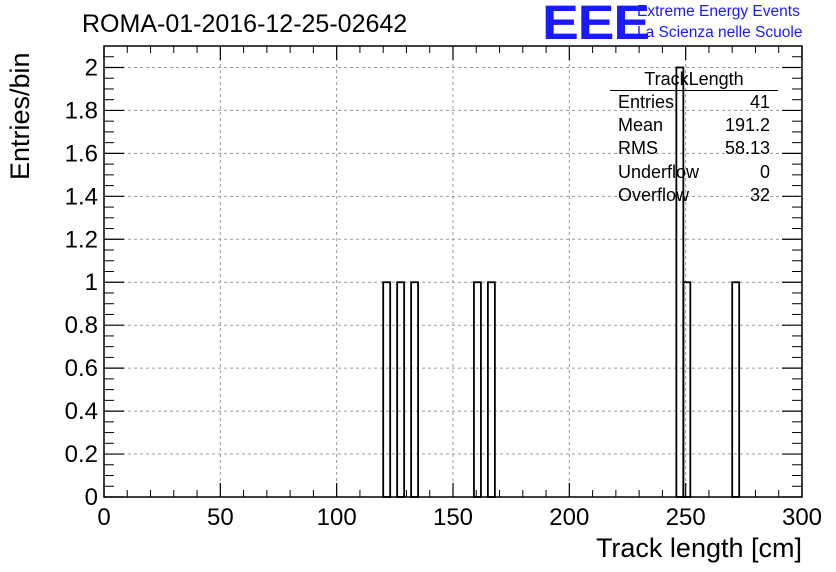 This screenshot has width=836, height=572. What do you see at coordinates (747, 148) in the screenshot?
I see `stats-value: 58.13` at bounding box center [747, 148].